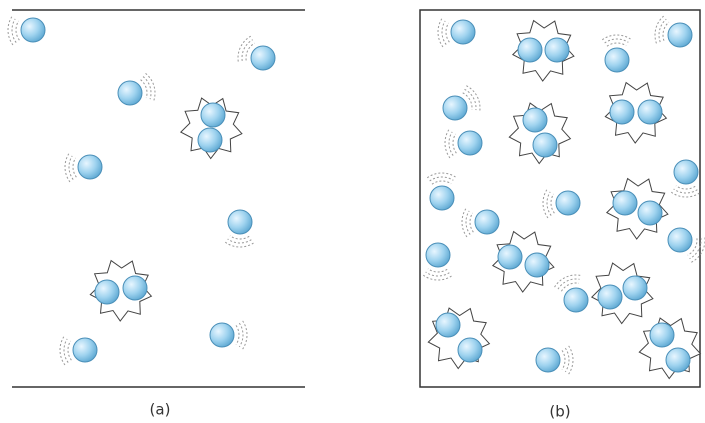  What do you see at coordinates (160, 410) in the screenshot?
I see `label-a: (a)` at bounding box center [160, 410].